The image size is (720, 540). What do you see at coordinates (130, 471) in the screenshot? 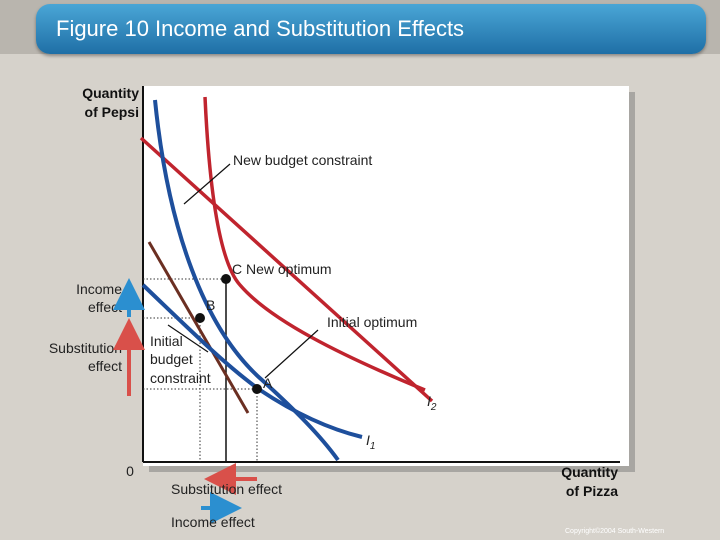
I see `origin-label: 0` at bounding box center [130, 471].